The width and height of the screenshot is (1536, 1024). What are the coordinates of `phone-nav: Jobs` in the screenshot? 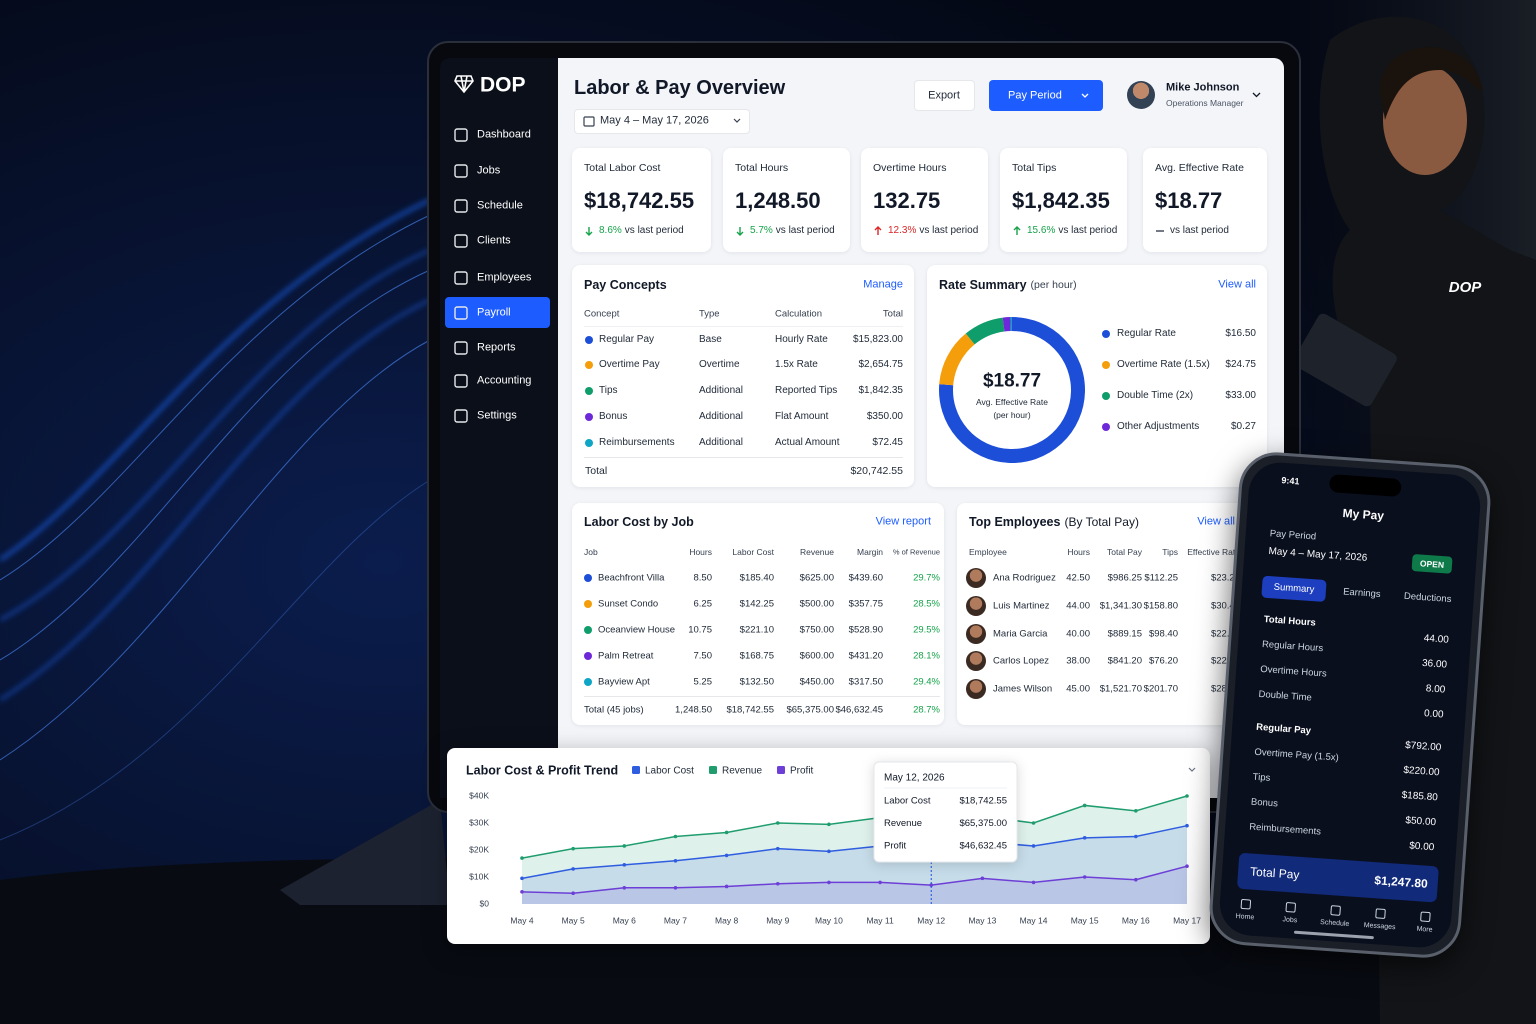 It's located at (1290, 920).